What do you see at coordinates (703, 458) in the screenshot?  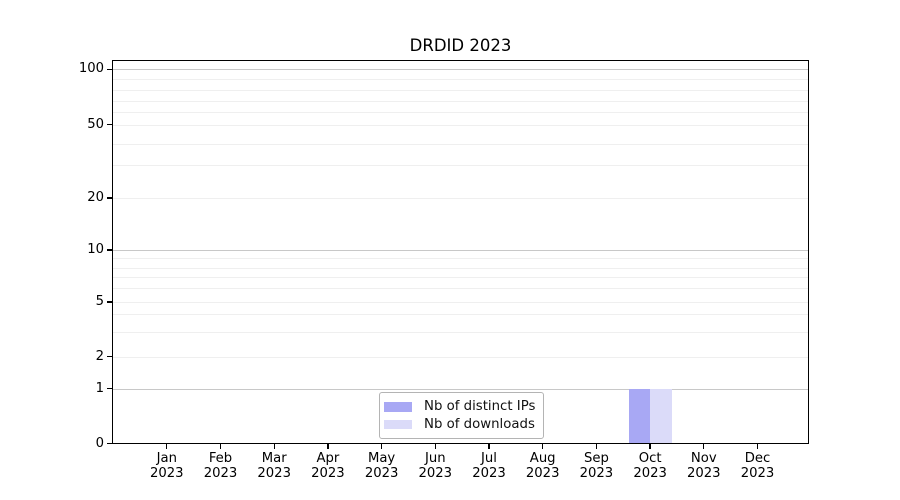 I see `x-tick-month: Nov` at bounding box center [703, 458].